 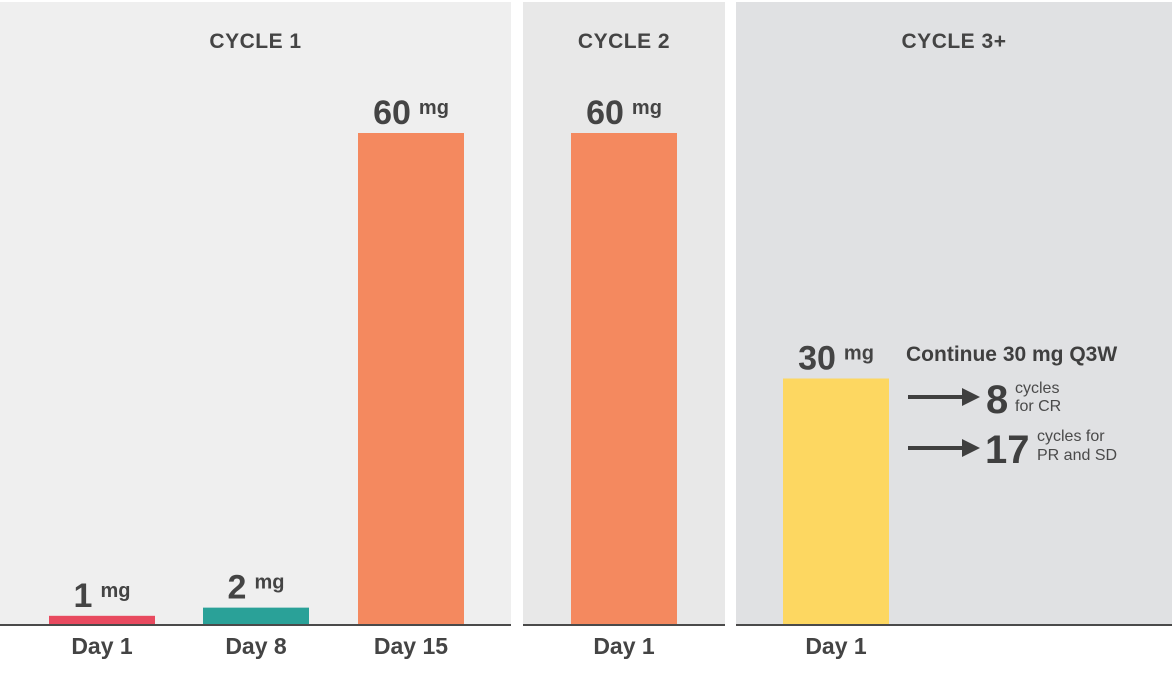 What do you see at coordinates (1077, 455) in the screenshot?
I see `cycles-pr-sd-line2: PR and SD` at bounding box center [1077, 455].